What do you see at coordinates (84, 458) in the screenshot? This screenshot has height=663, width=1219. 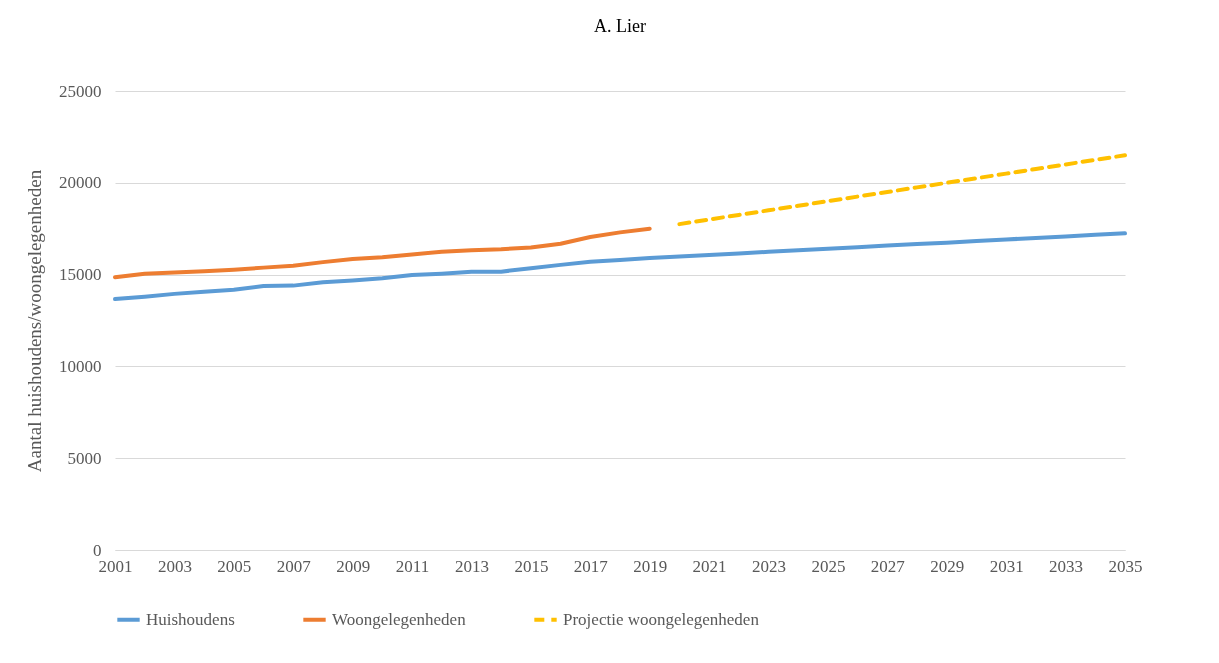 I see `y-tick-label: 5000` at bounding box center [84, 458].